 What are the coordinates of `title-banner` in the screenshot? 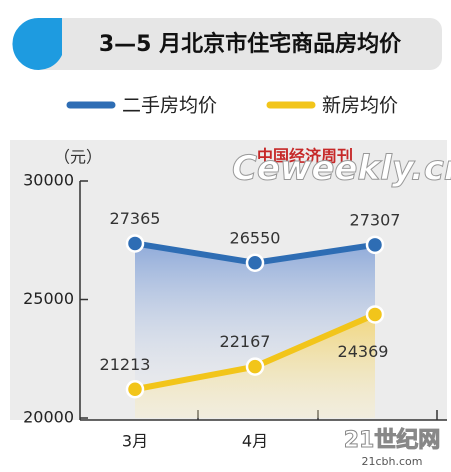 It's located at (236, 44).